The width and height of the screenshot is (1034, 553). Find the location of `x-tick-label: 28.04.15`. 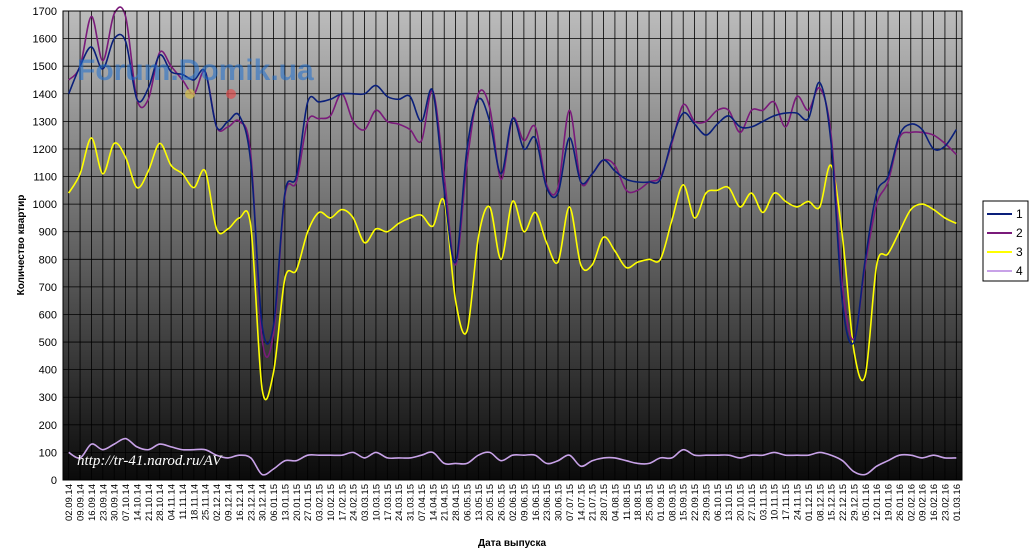

x-tick-label: 28.04.15 is located at coordinates (456, 502).